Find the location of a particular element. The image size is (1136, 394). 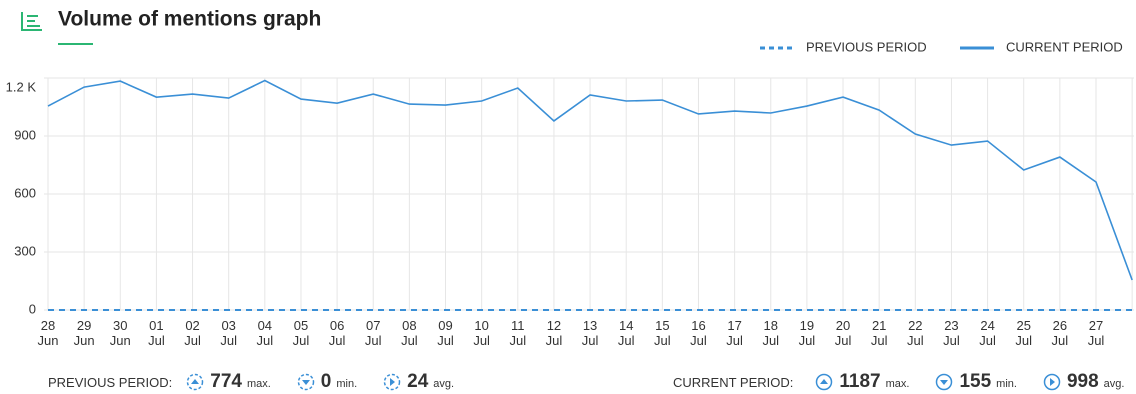

x-tick-label: 23 Jul is located at coordinates (951, 333).